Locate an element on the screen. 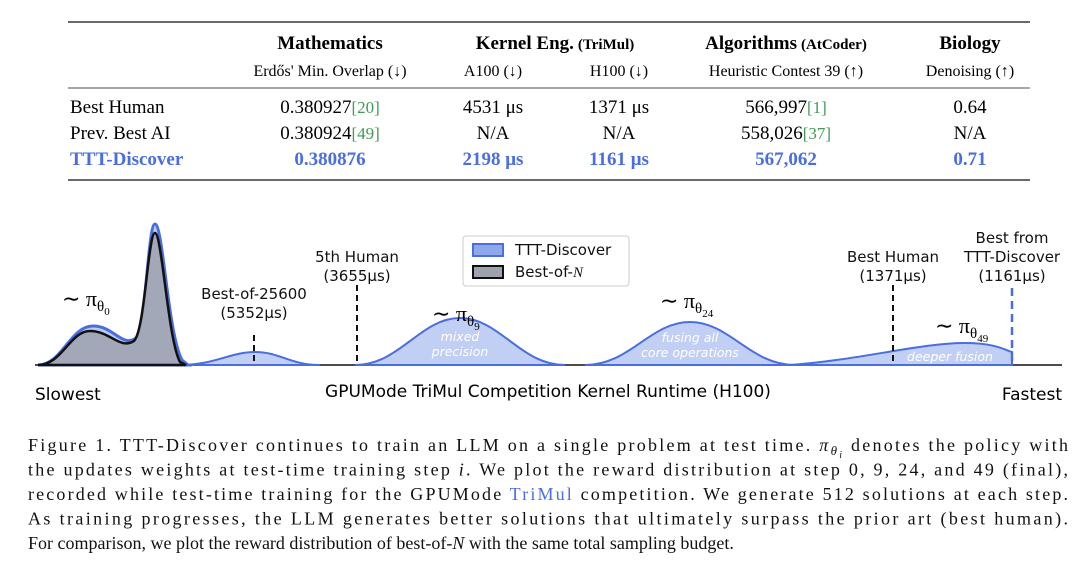  annotation: mixed is located at coordinates (460, 336).